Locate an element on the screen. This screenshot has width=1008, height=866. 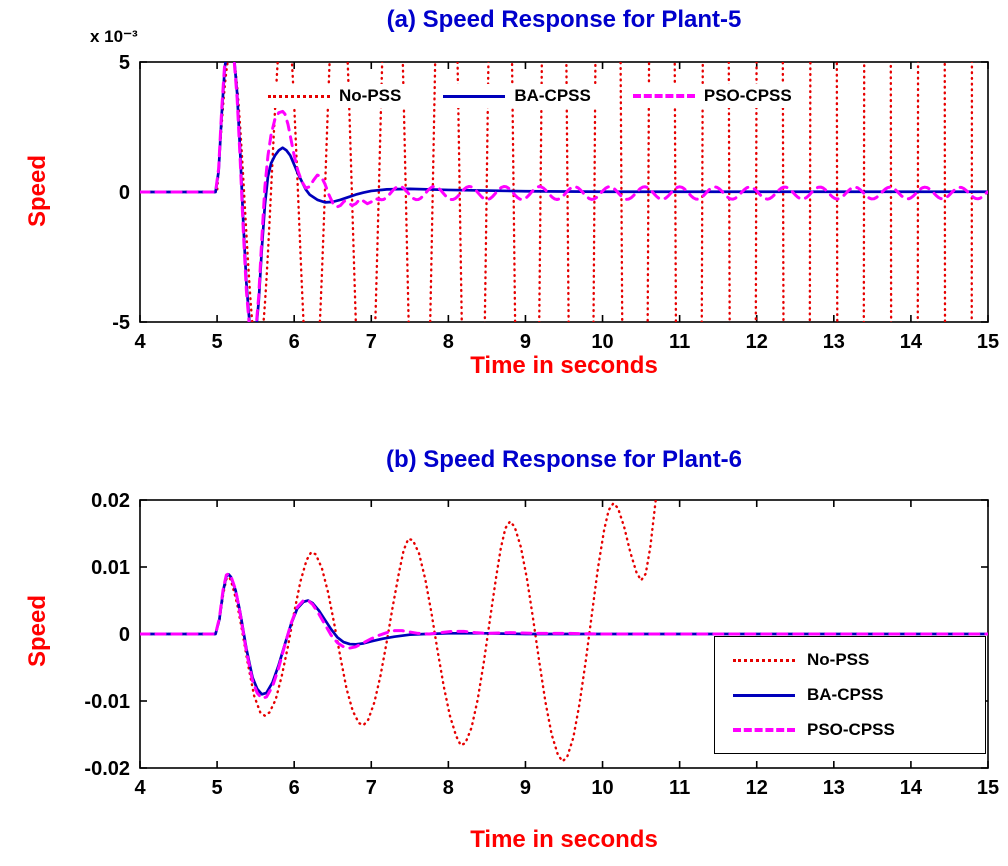
figure-b-legend: No-PSS BA-CPSS PSO-CPSS is located at coordinates (850, 695).